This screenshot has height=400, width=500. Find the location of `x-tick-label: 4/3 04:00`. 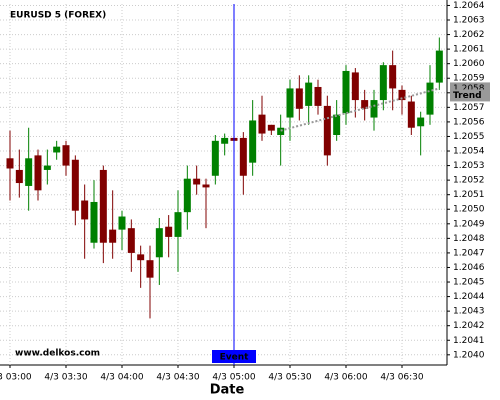

x-tick-label: 4/3 04:00 is located at coordinates (122, 378).